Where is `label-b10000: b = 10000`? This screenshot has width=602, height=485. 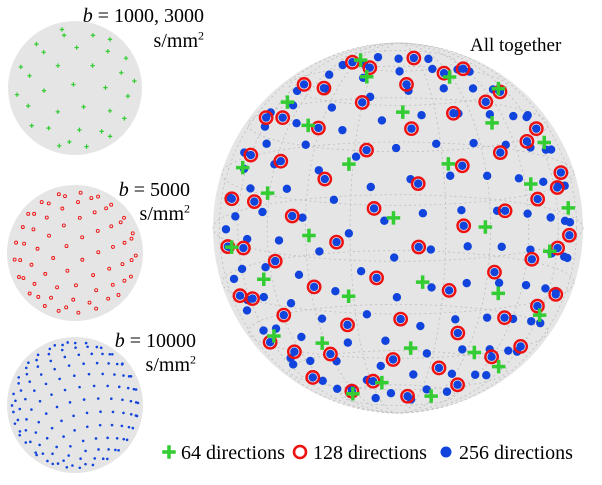 label-b10000: b = 10000 is located at coordinates (155, 341).